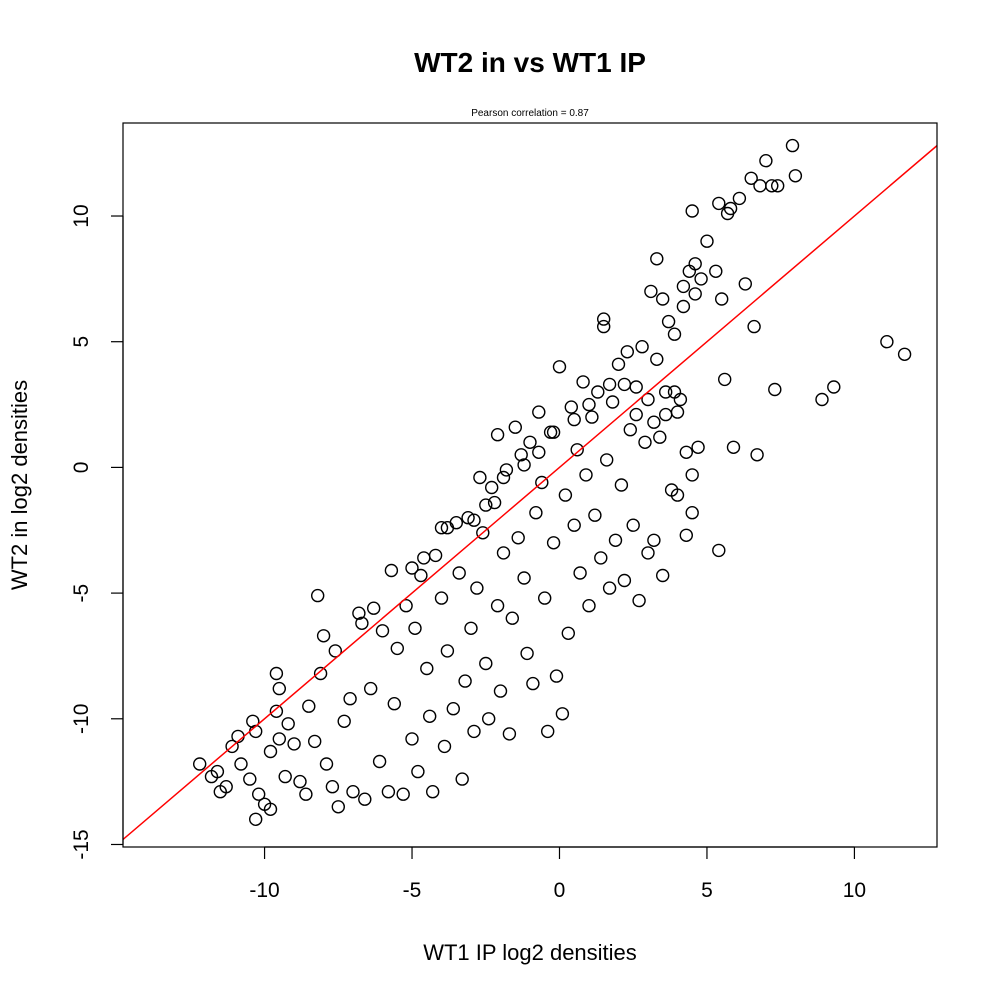 The width and height of the screenshot is (1000, 1000). Describe the element at coordinates (560, 890) in the screenshot. I see `x-tick-label: 0` at that location.